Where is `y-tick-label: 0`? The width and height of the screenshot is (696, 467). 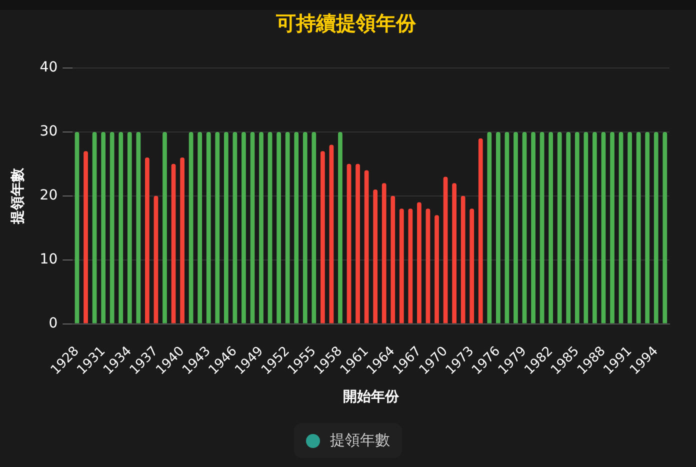
y-tick-label: 0 is located at coordinates (53, 323).